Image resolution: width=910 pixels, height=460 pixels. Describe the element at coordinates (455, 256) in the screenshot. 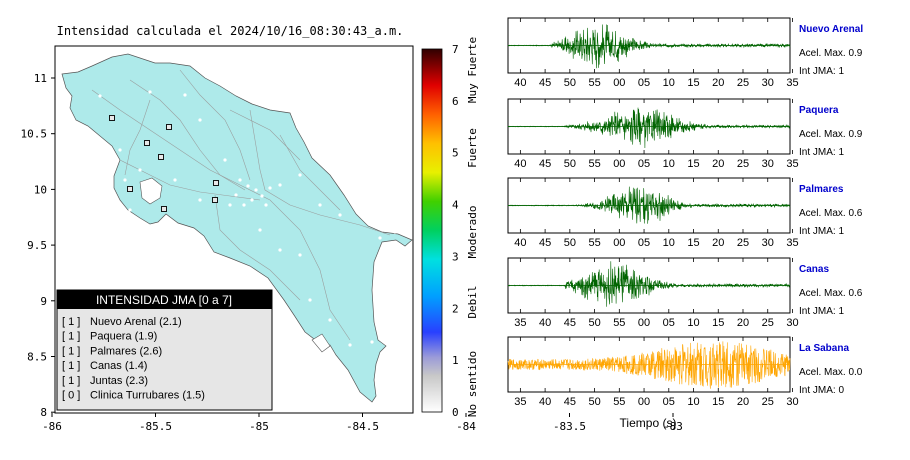

I see `colorbar-tick-label: 3` at that location.